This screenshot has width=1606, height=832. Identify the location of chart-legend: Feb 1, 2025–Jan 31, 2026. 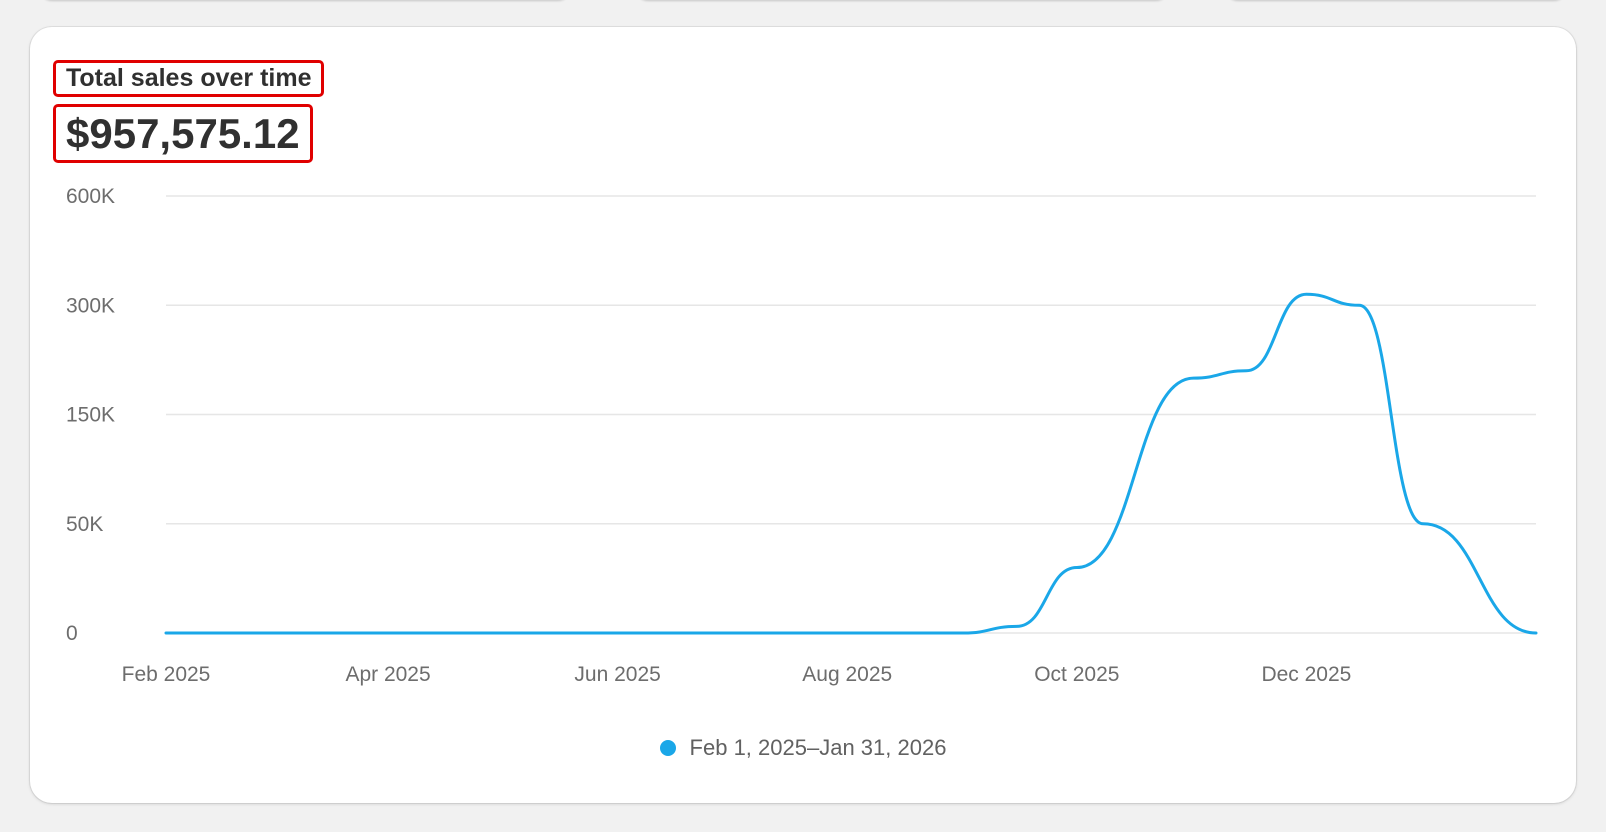
(803, 748).